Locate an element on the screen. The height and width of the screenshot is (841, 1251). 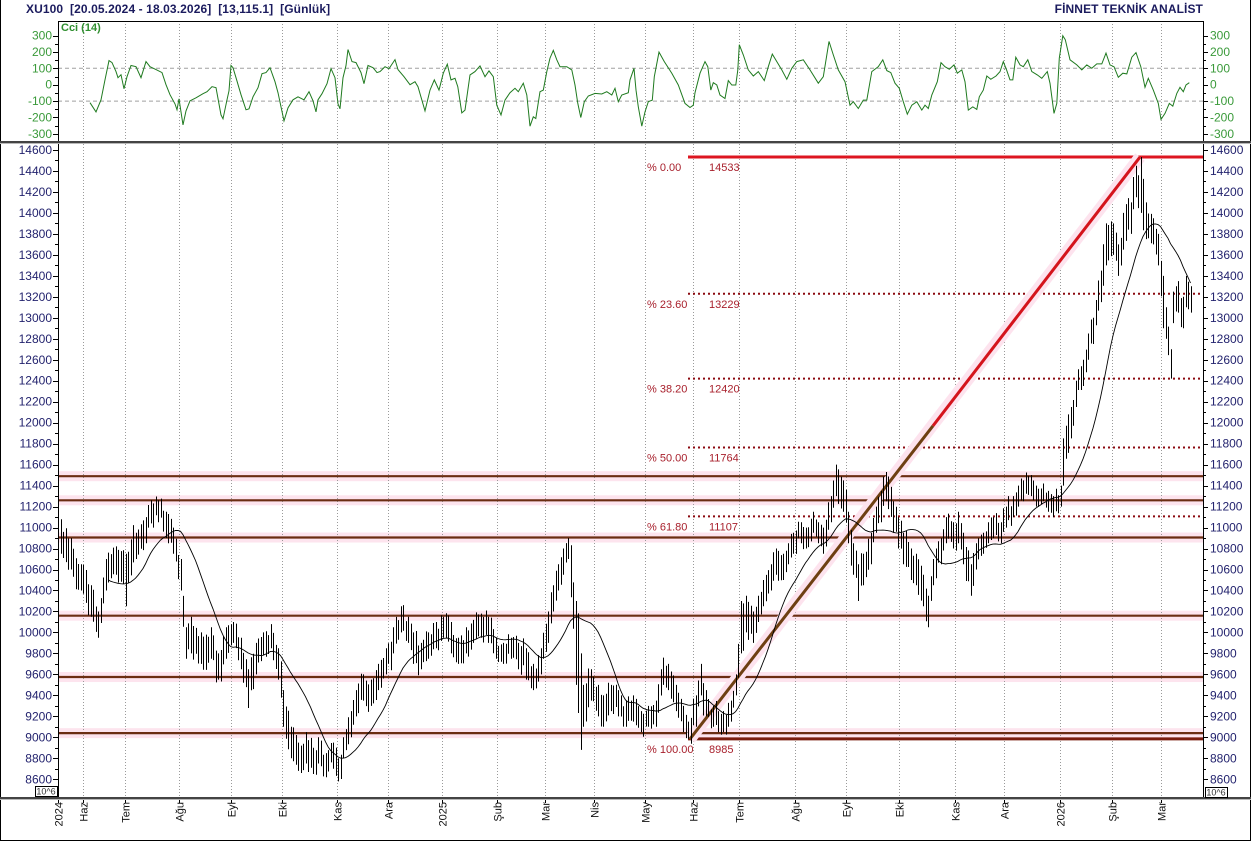
price-axis-label-right: 11600 is located at coordinates (1226, 465).